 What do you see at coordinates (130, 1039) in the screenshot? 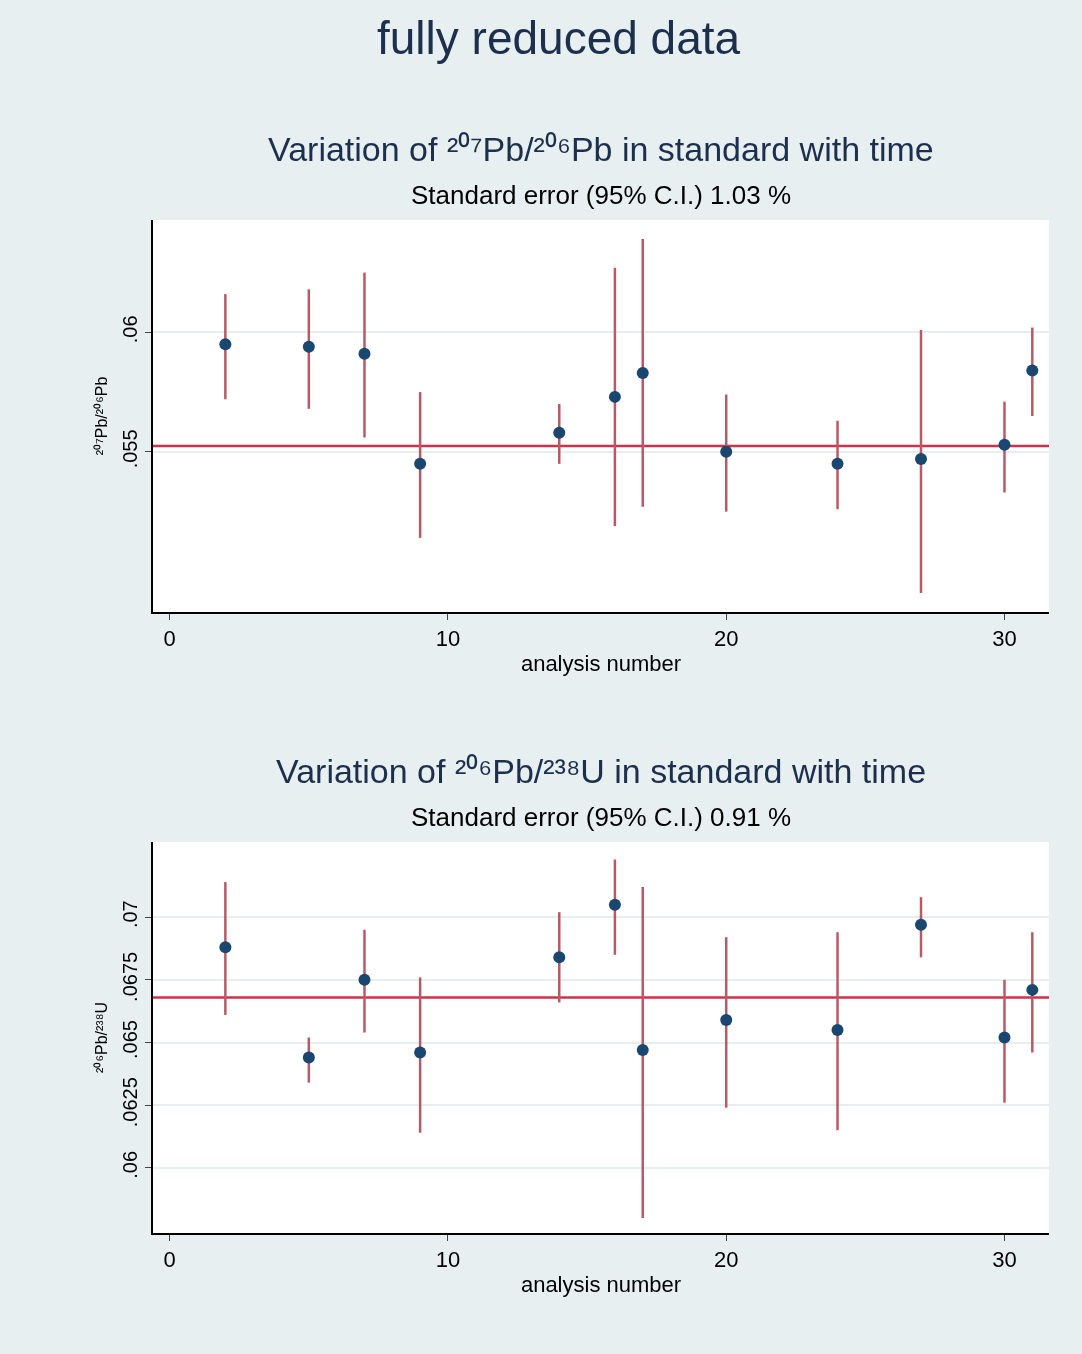
I see `y-tick-label: .065` at bounding box center [130, 1039].